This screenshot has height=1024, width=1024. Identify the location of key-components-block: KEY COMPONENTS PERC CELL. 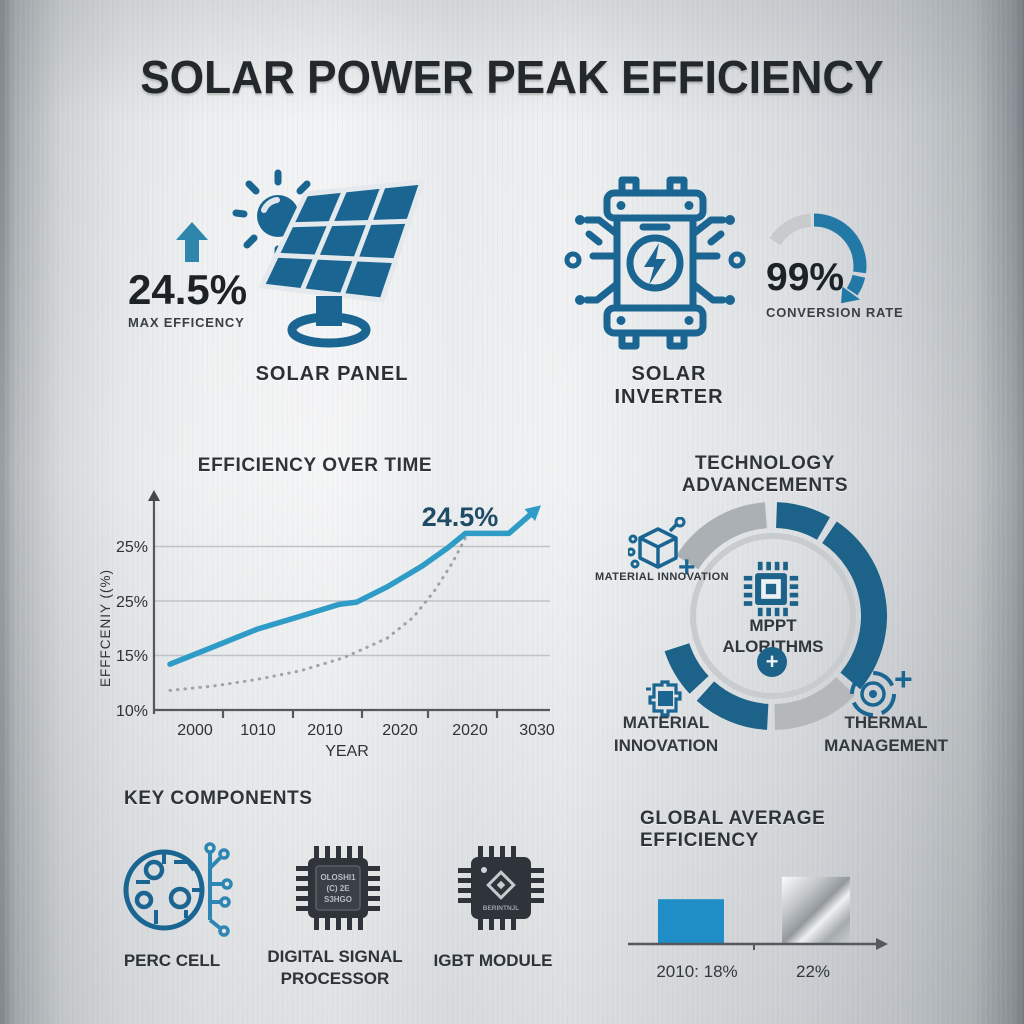
(350, 893).